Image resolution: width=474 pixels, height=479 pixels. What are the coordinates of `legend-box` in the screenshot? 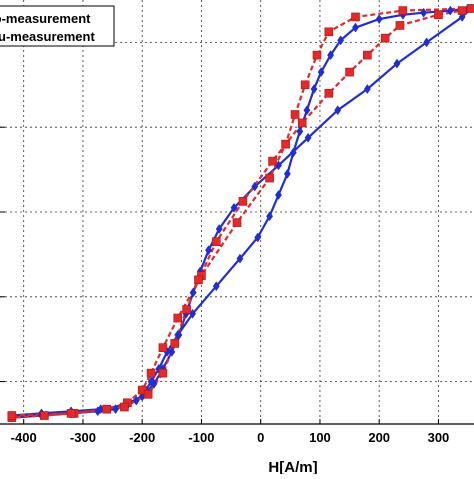 It's located at (57, 26).